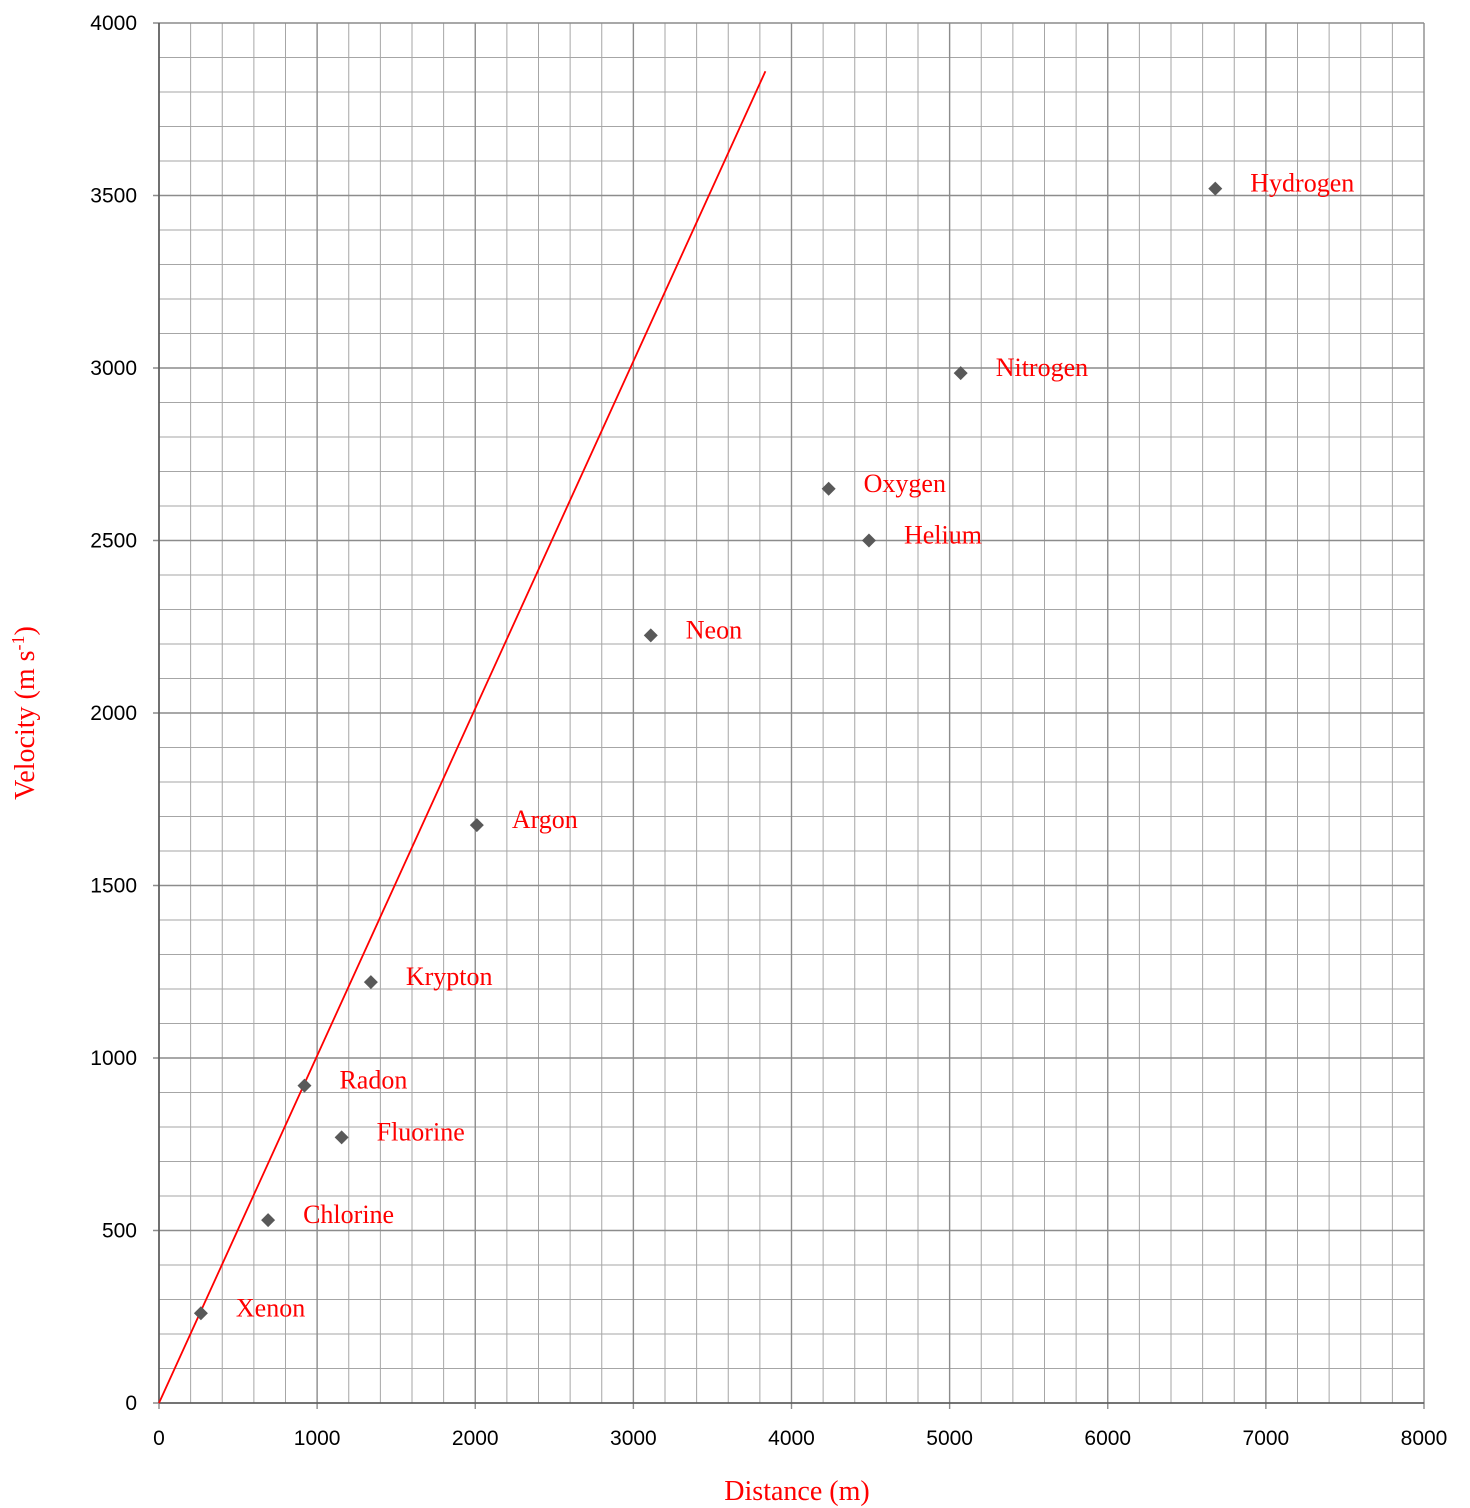 Image resolution: width=1470 pixels, height=1508 pixels. What do you see at coordinates (341, 1137) in the screenshot?
I see `data-point-fluorine` at bounding box center [341, 1137].